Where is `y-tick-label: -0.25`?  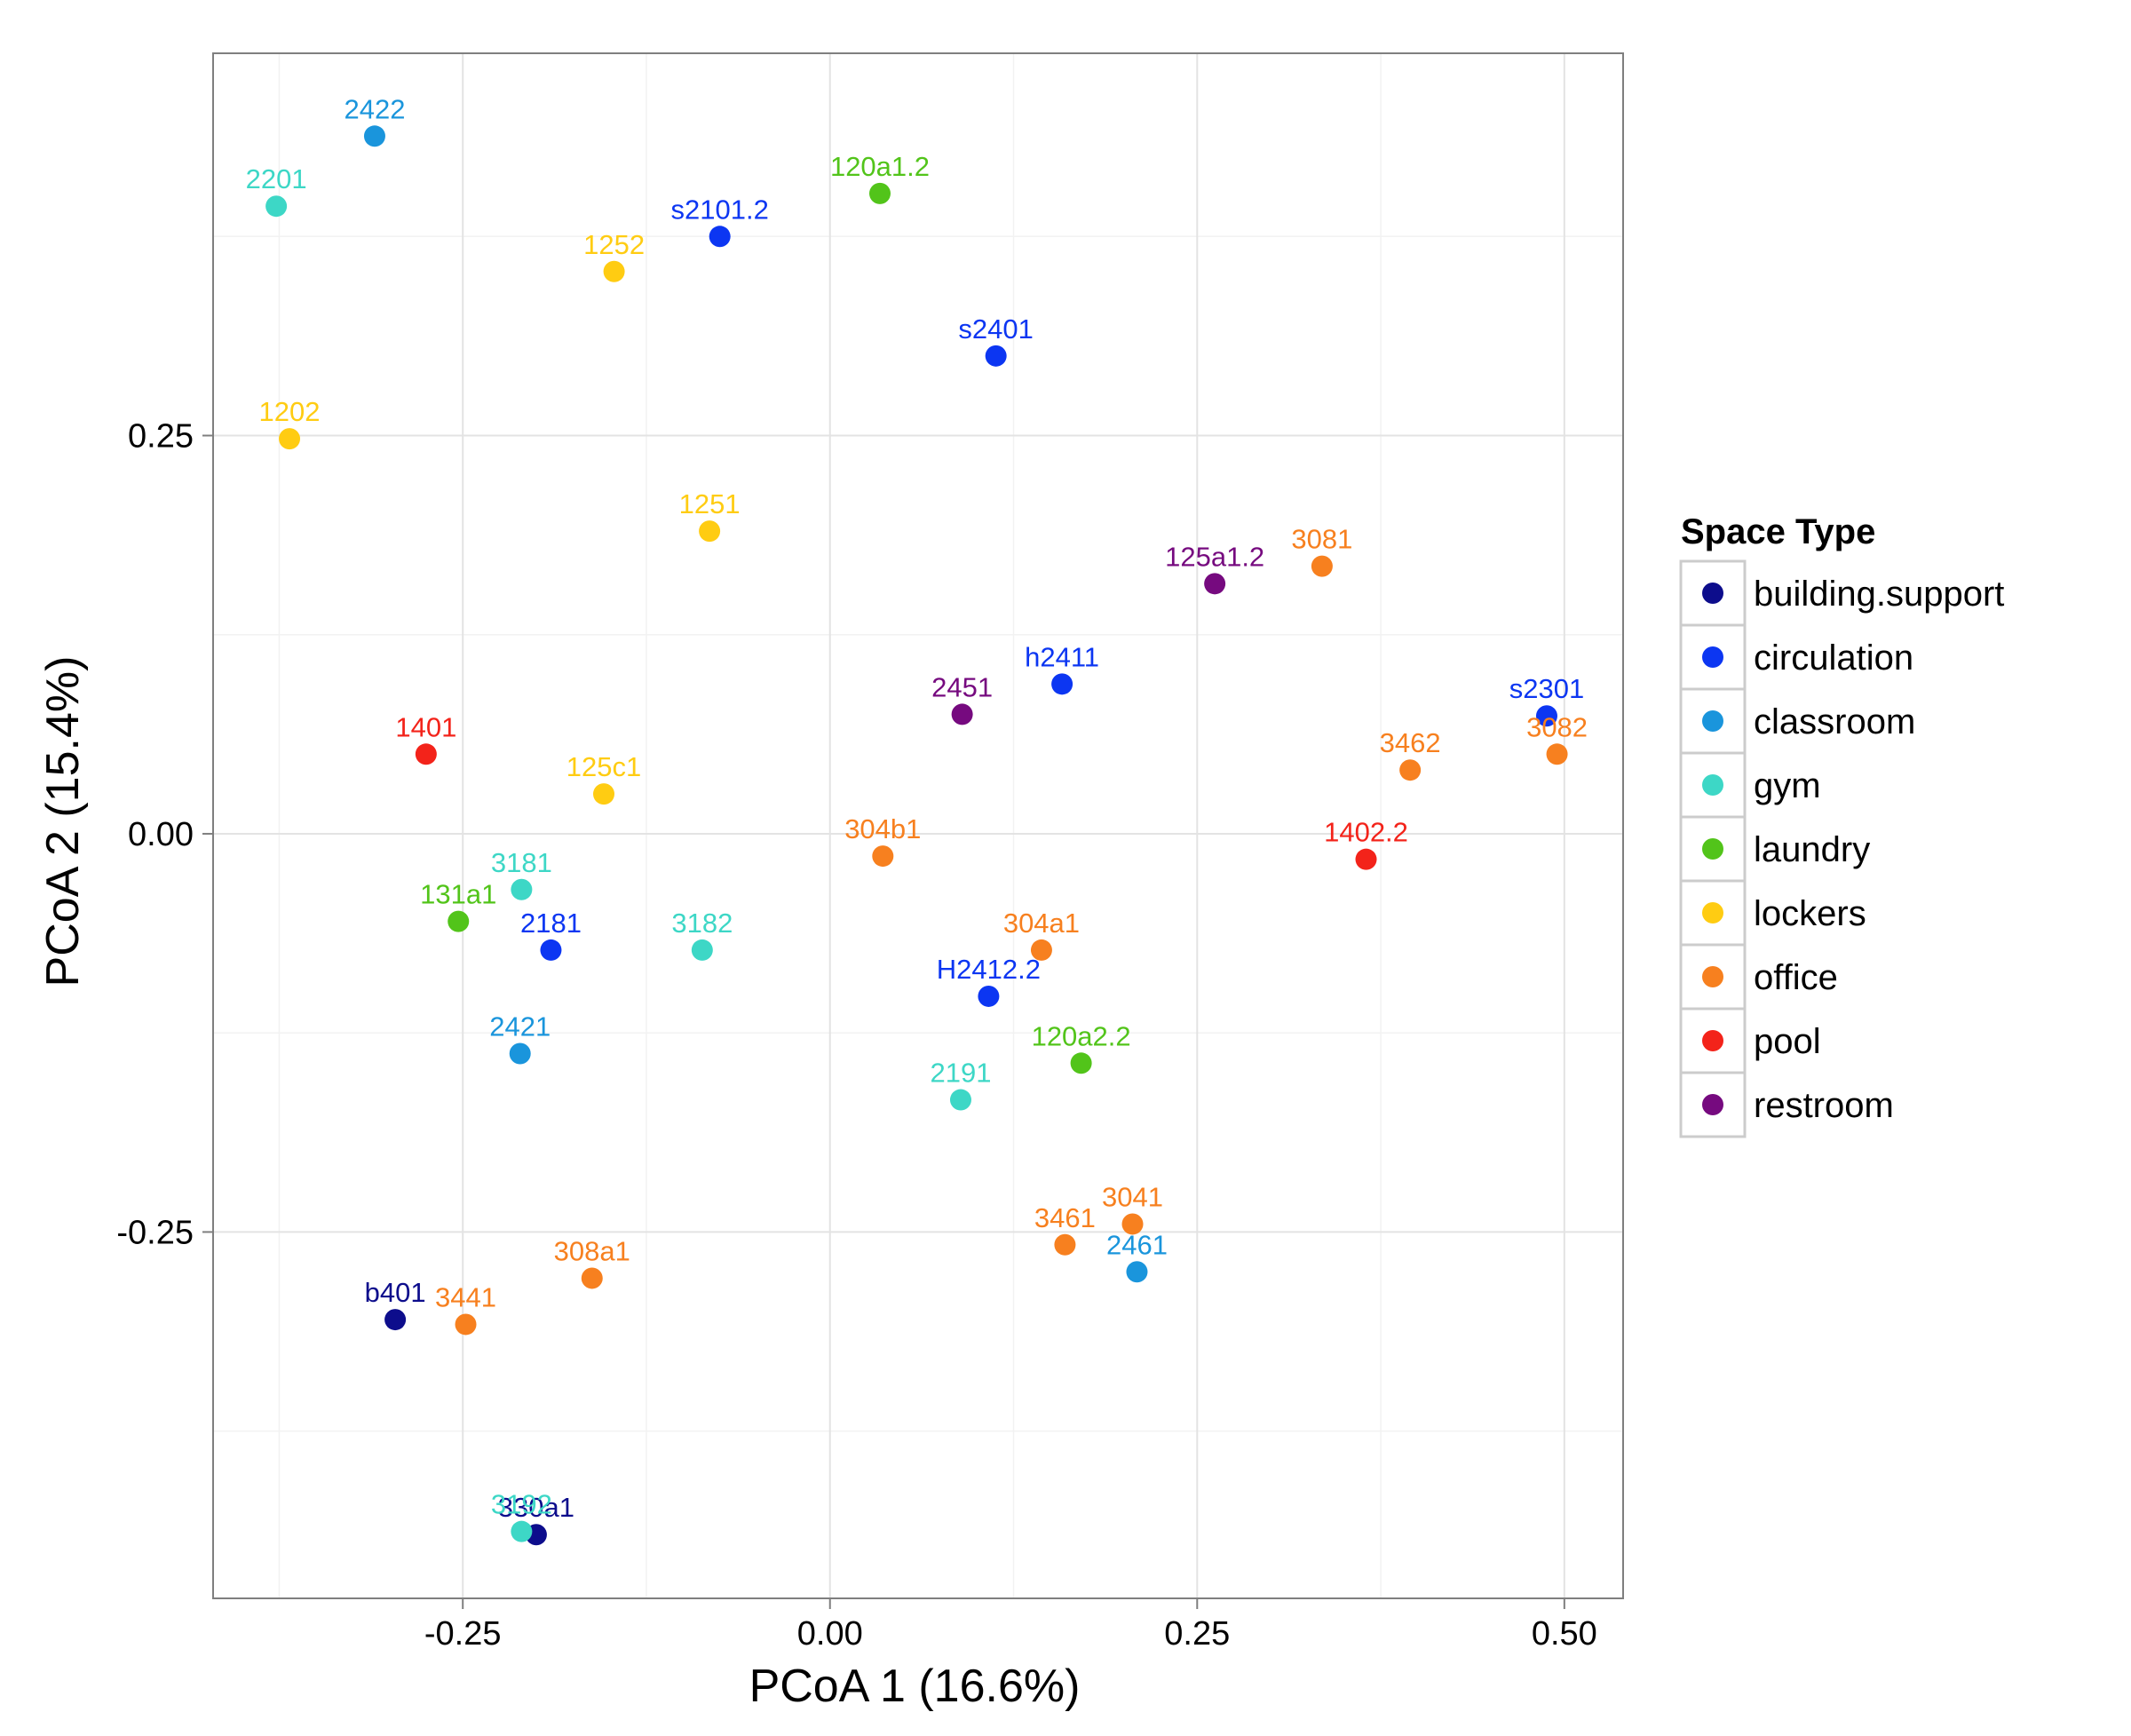 y-tick-label: -0.25 is located at coordinates (155, 1232).